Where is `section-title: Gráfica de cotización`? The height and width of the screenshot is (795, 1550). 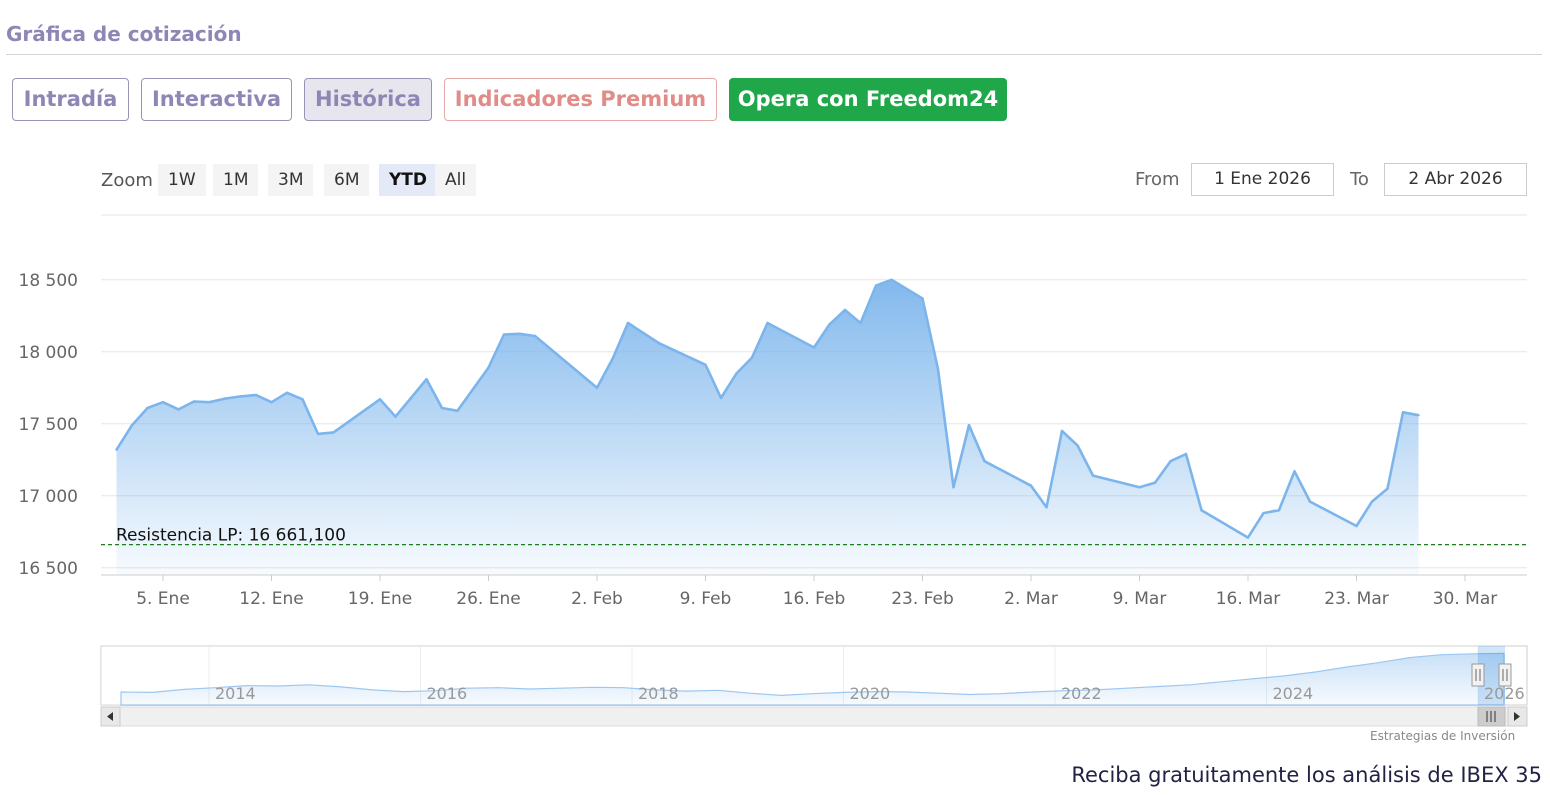
section-title: Gráfica de cotización is located at coordinates (124, 34).